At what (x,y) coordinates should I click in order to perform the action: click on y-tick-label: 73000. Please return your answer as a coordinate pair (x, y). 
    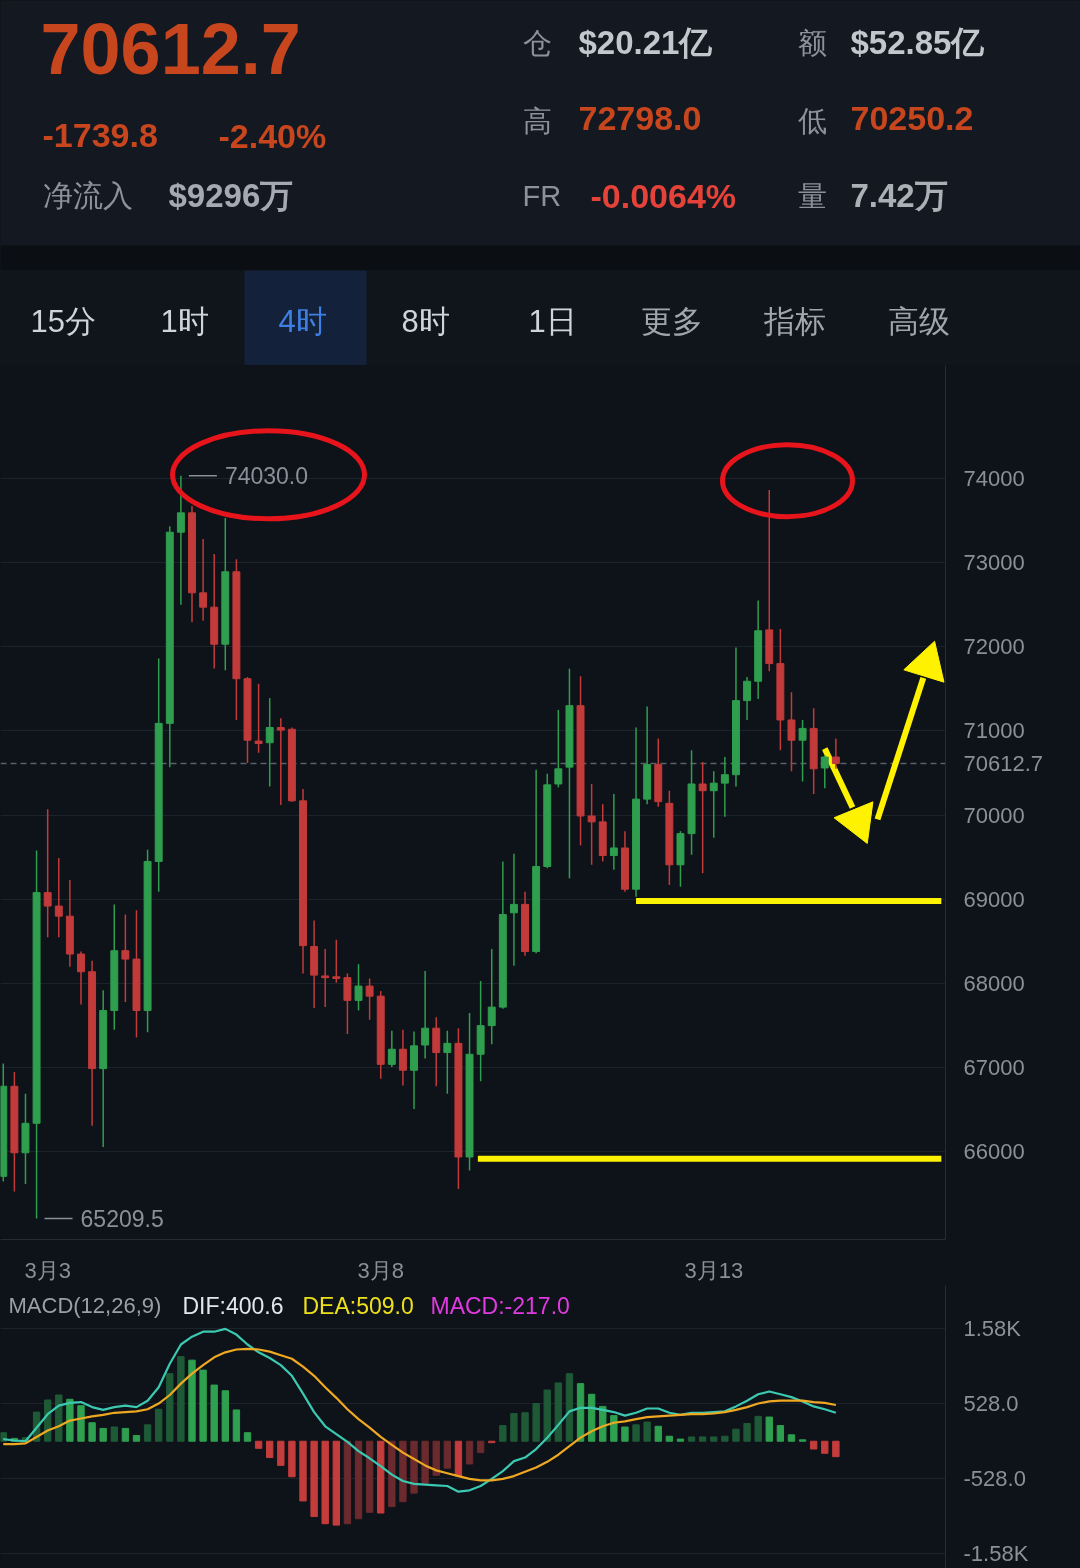
    Looking at the image, I should click on (994, 563).